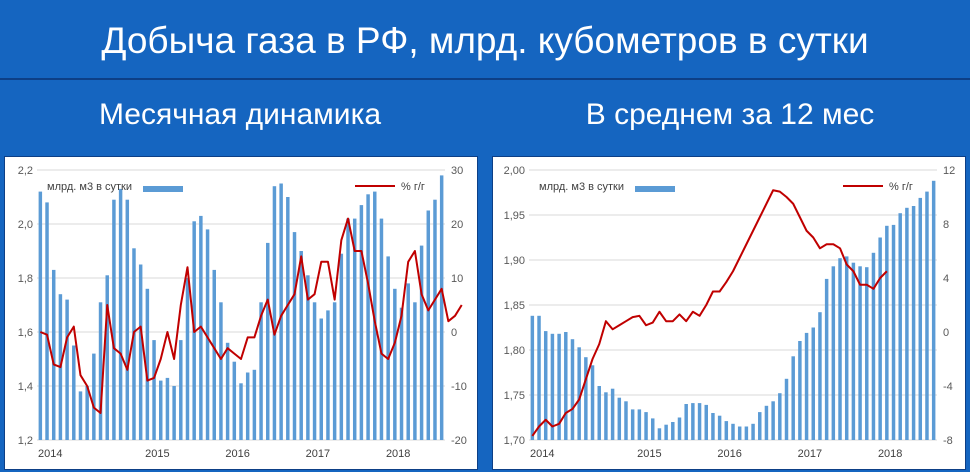 This screenshot has width=970, height=472. What do you see at coordinates (89, 187) in the screenshot?
I see `legend-bar-label: млрд. м3 в сутки` at bounding box center [89, 187].